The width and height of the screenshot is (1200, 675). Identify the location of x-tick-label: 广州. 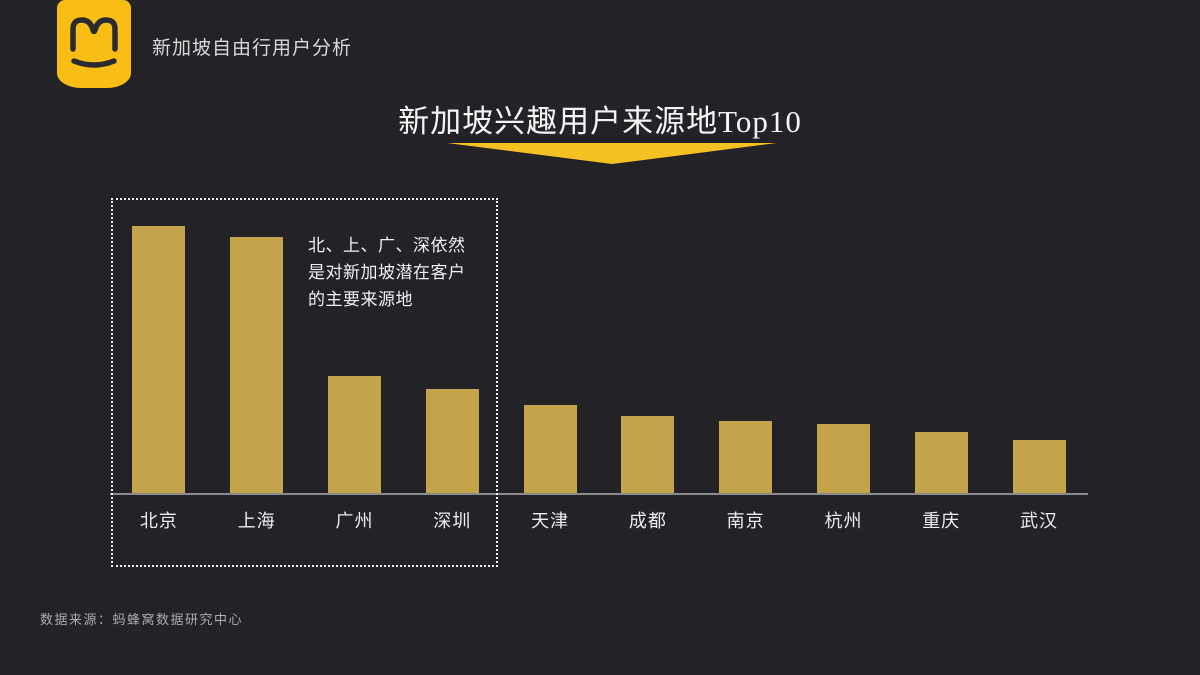
(354, 521).